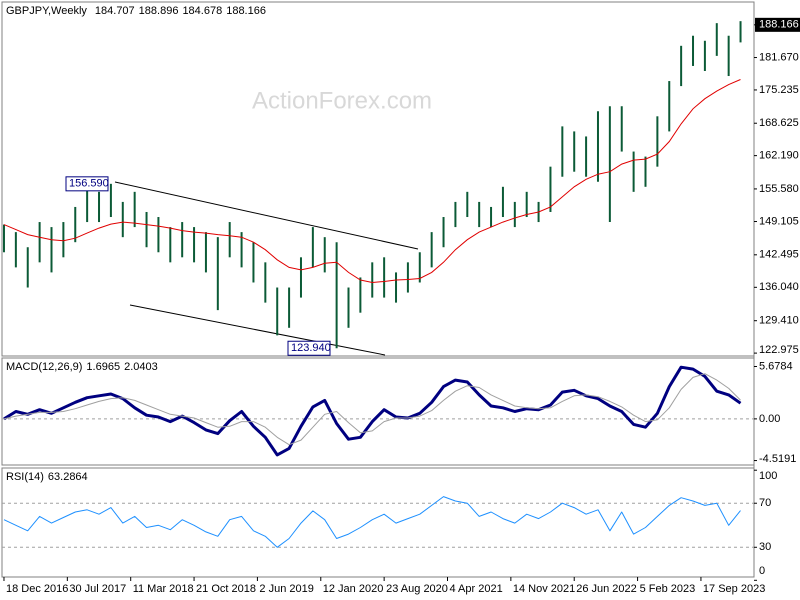 Image resolution: width=800 pixels, height=600 pixels. Describe the element at coordinates (779, 90) in the screenshot. I see `y-tick-label: 175.235` at that location.